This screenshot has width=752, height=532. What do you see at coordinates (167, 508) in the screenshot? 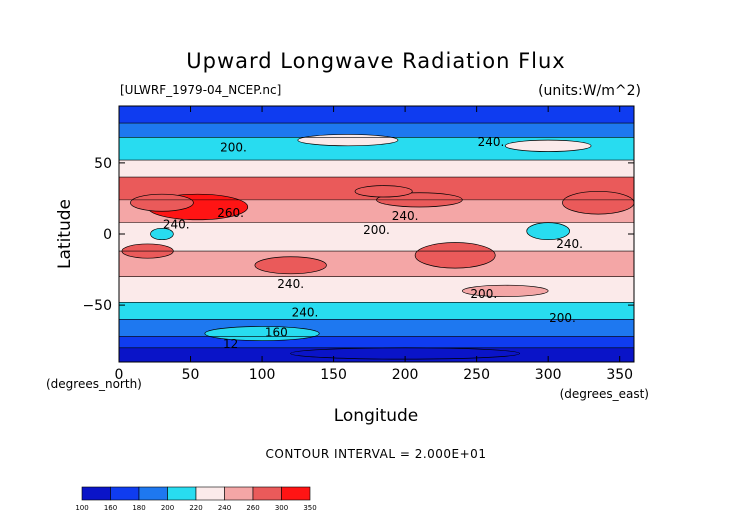
I see `colorbar-tick-label: 200` at bounding box center [167, 508].